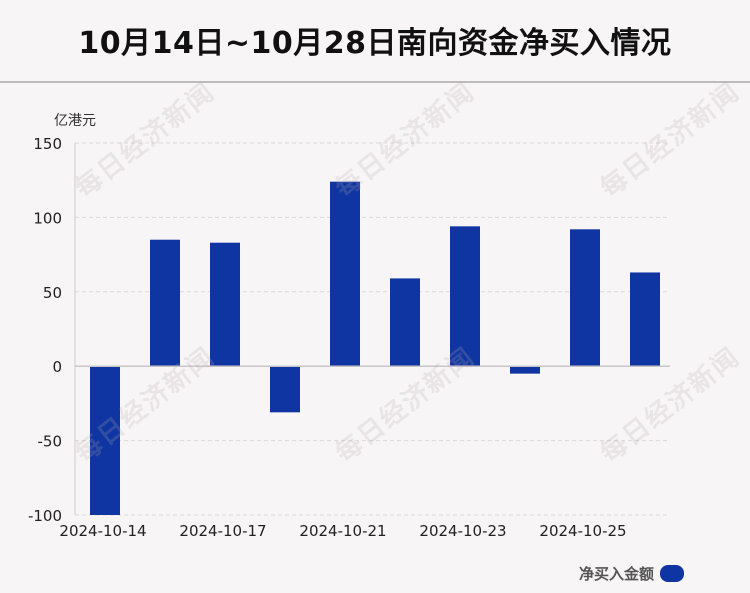  Describe the element at coordinates (47, 218) in the screenshot. I see `y-tick-label: 100` at that location.